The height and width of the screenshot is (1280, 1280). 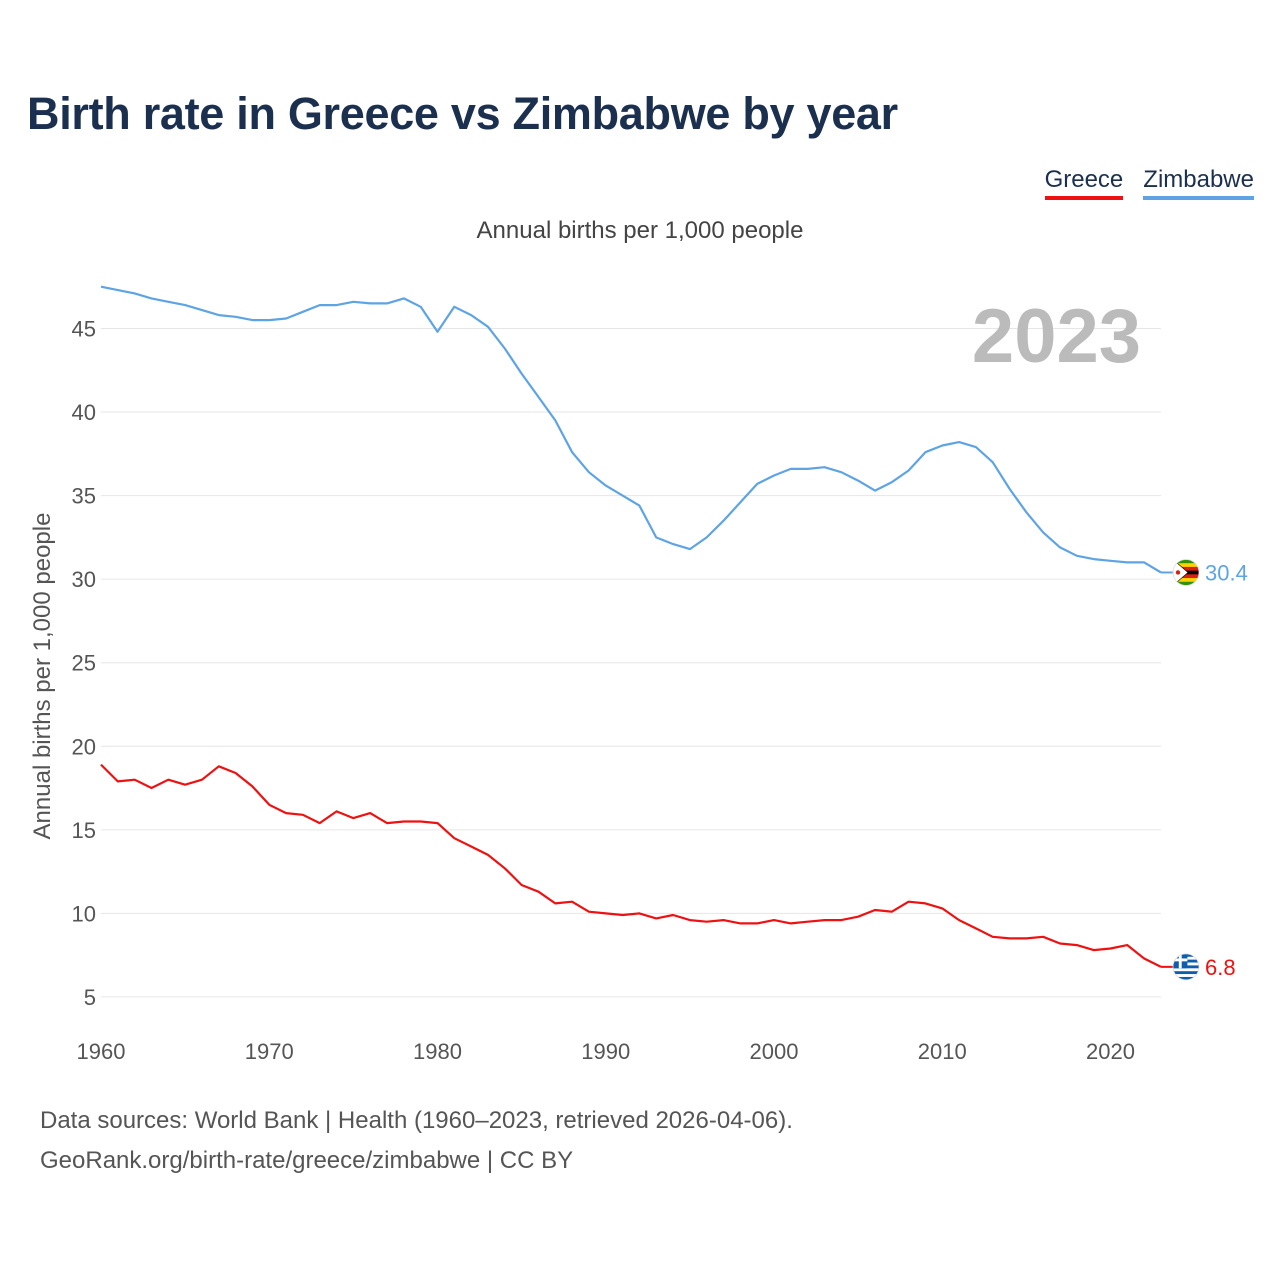 I want to click on year-label: 2023, so click(x=1056, y=336).